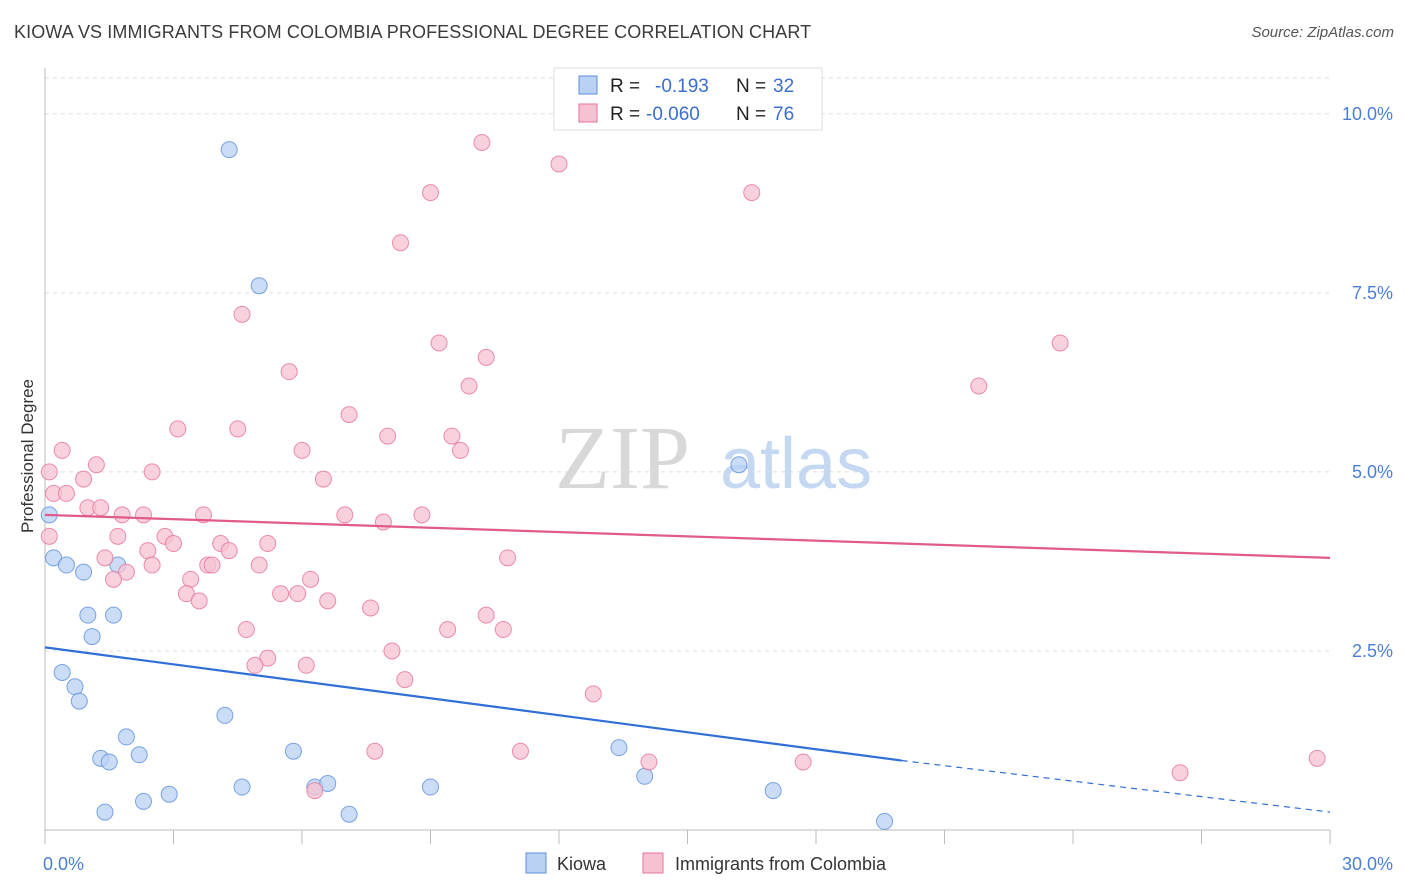  I want to click on y-axis-label: Professional Degree, so click(27, 456).